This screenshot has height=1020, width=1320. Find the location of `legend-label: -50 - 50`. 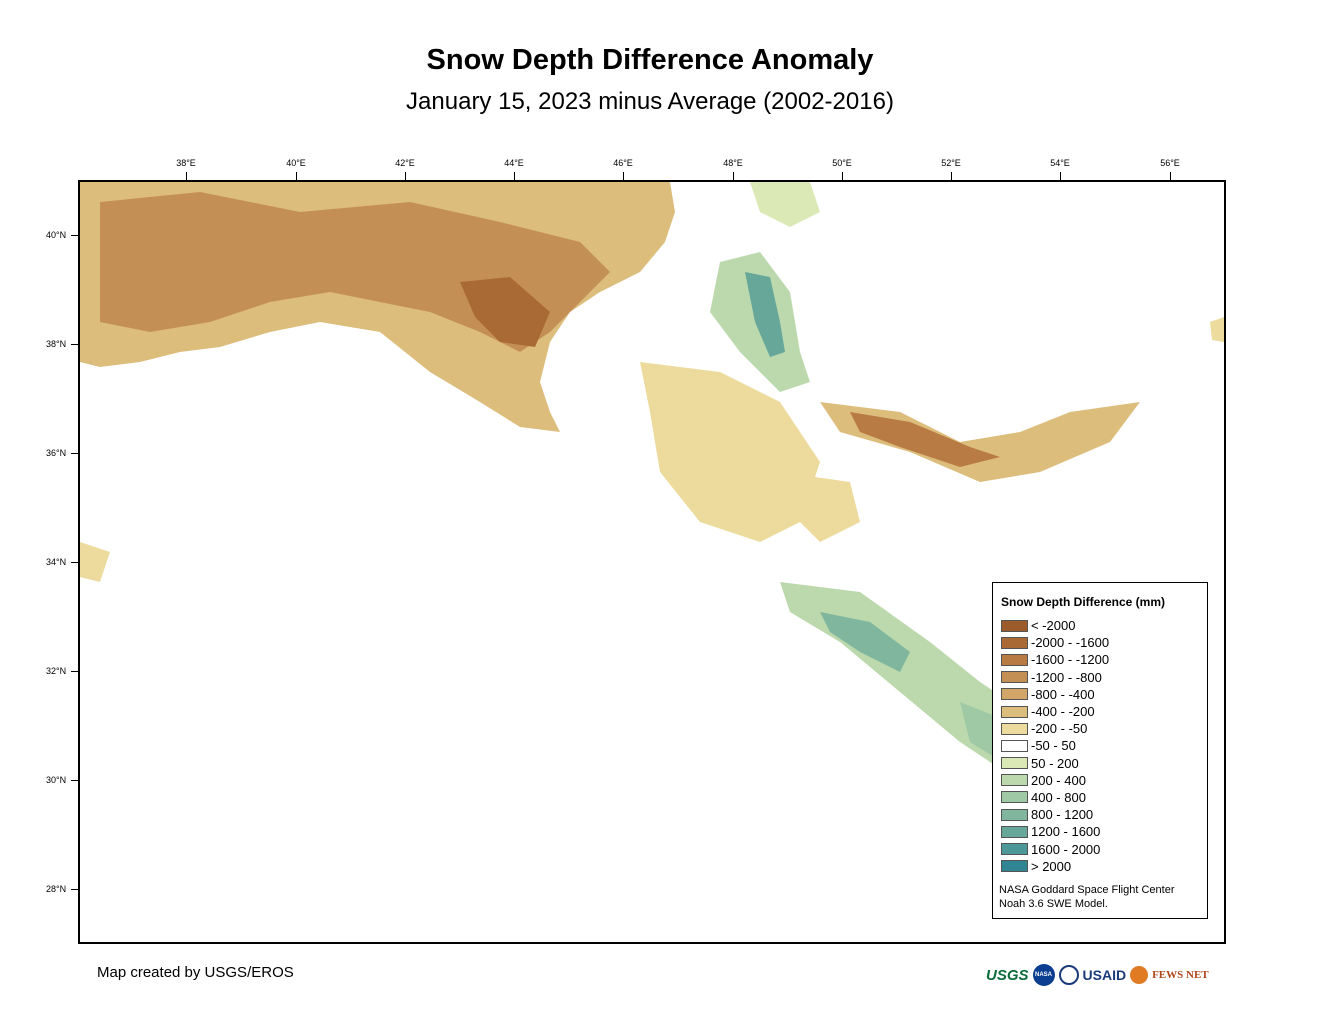

legend-label: -50 - 50 is located at coordinates (1053, 746).